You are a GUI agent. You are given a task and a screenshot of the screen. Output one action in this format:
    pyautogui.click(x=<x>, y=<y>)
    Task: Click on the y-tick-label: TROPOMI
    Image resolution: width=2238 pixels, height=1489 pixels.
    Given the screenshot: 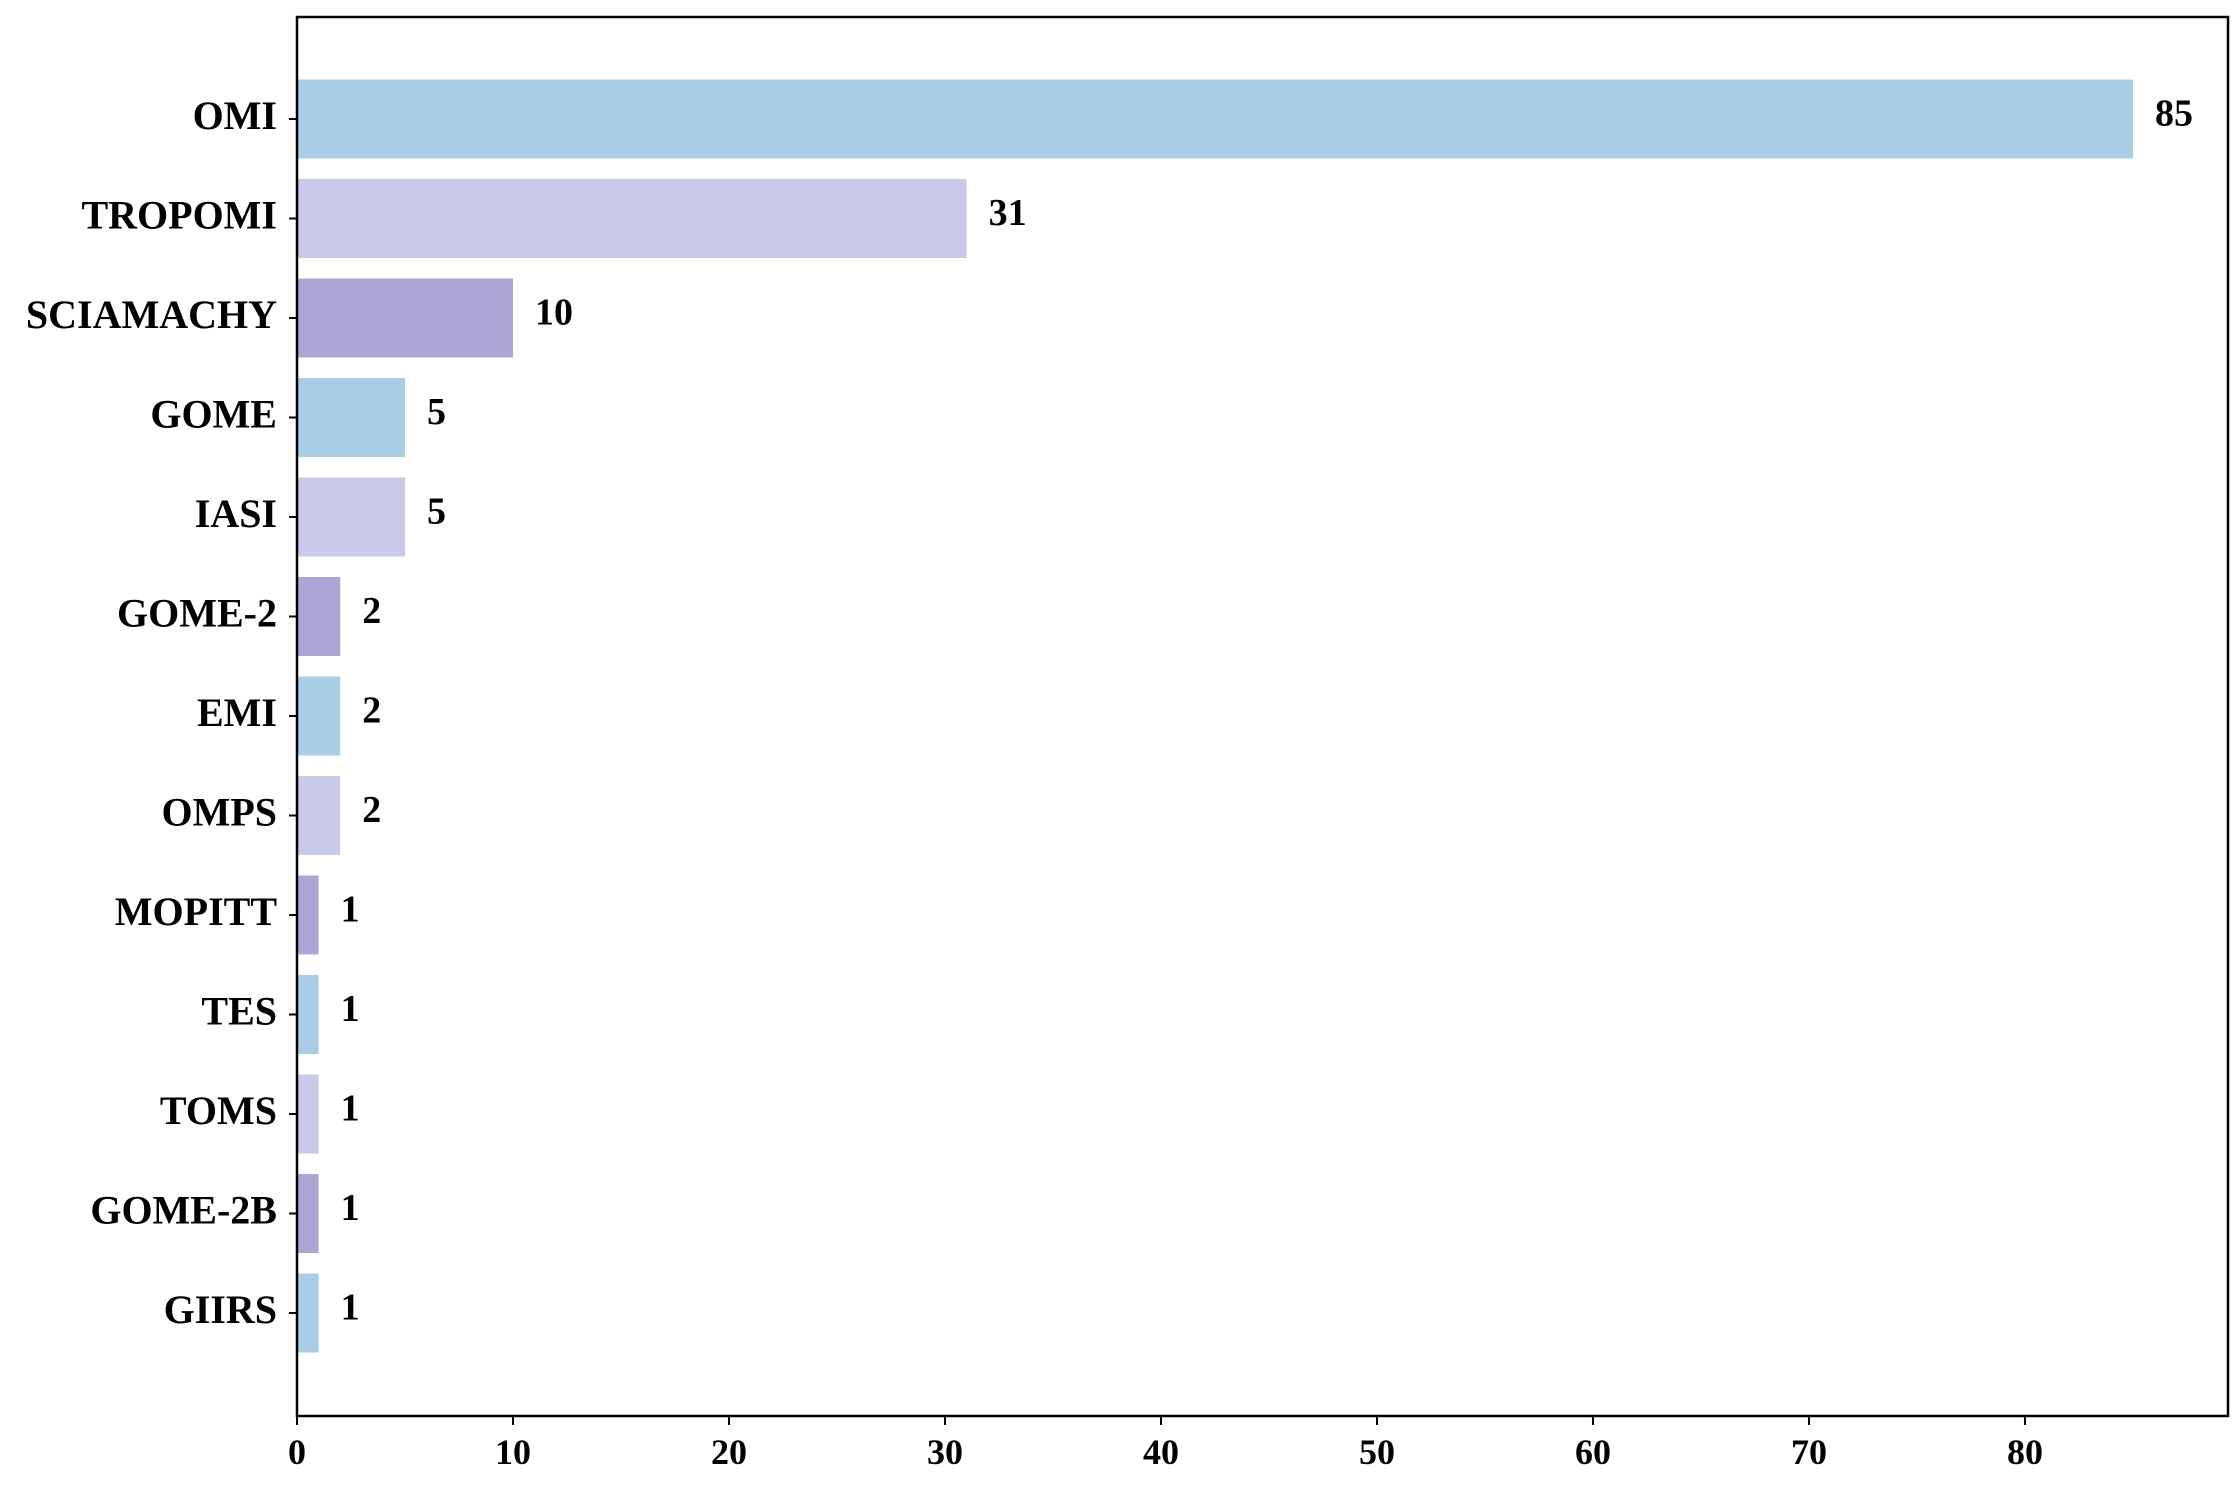 What is the action you would take?
    pyautogui.click(x=179, y=215)
    